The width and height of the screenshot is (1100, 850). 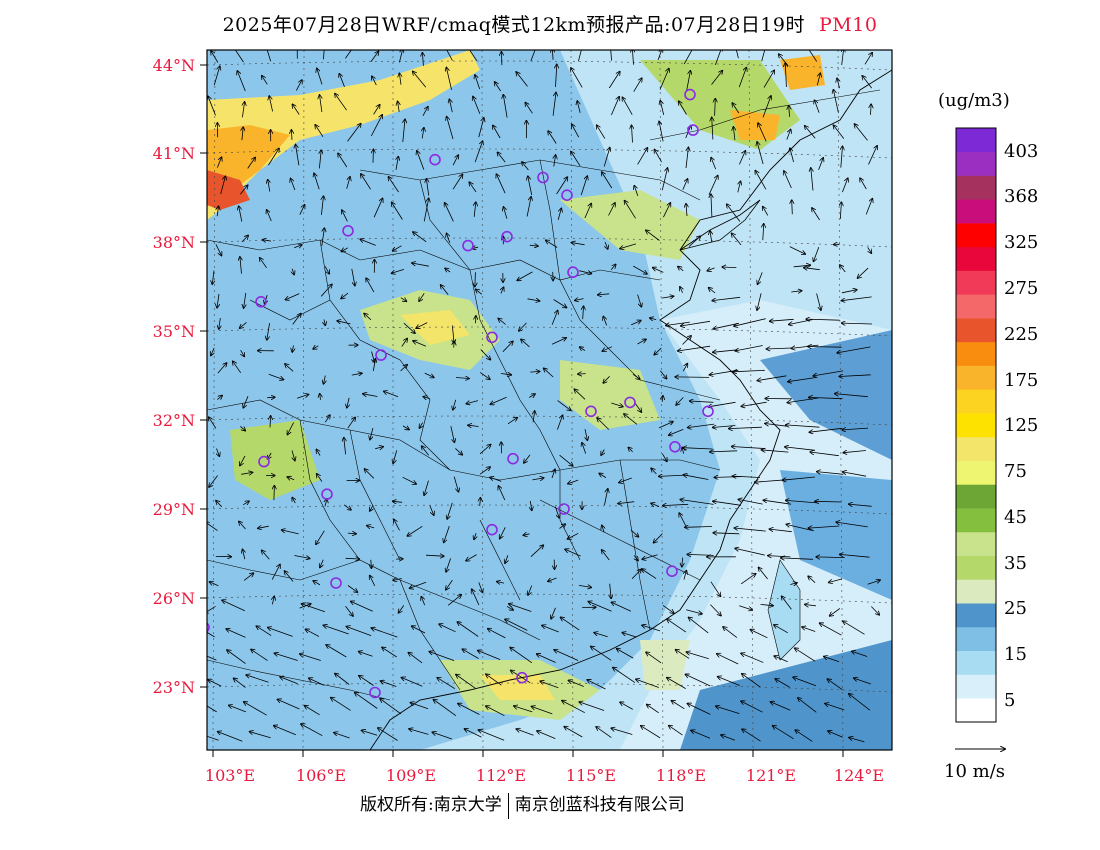 I want to click on legend-level-175: 175, so click(x=1021, y=381).